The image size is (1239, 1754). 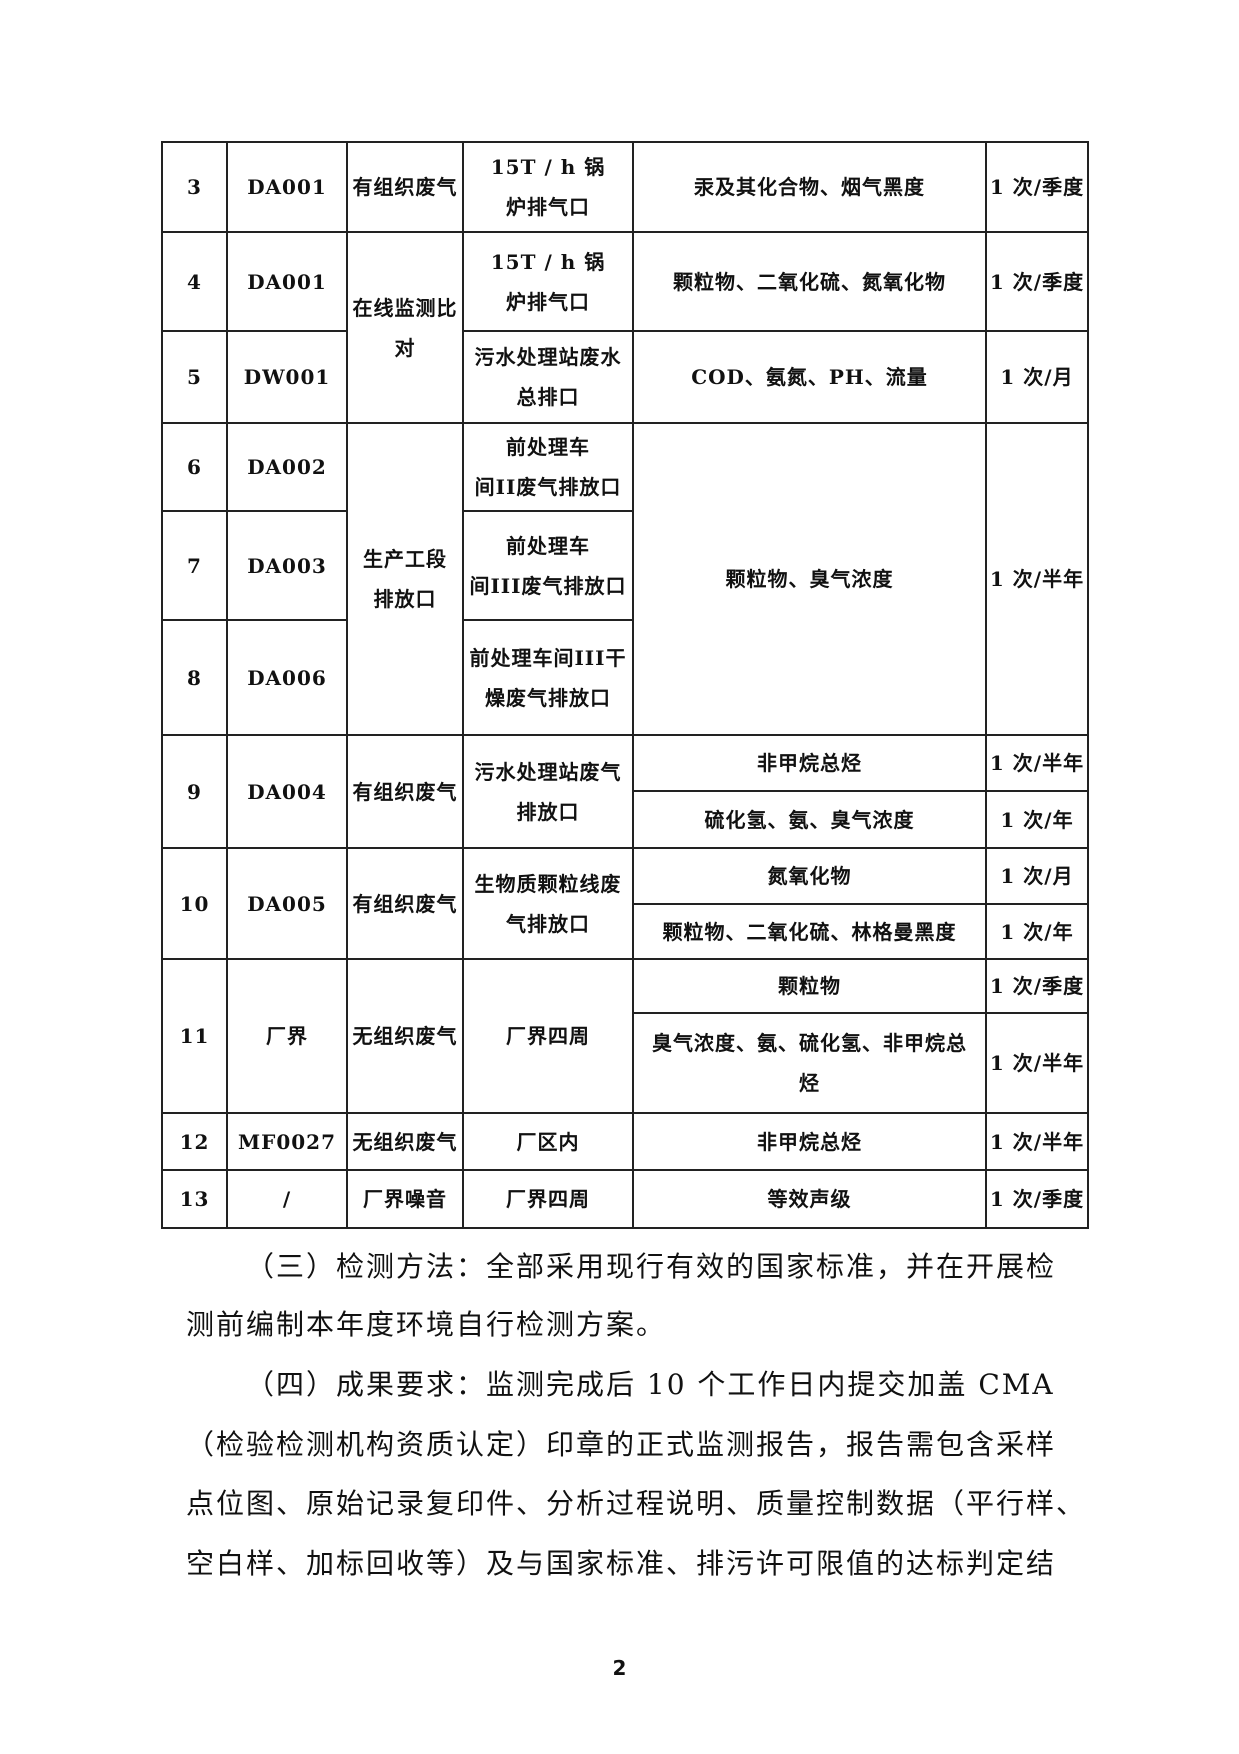 I want to click on cell-code: DA006, so click(x=287, y=677).